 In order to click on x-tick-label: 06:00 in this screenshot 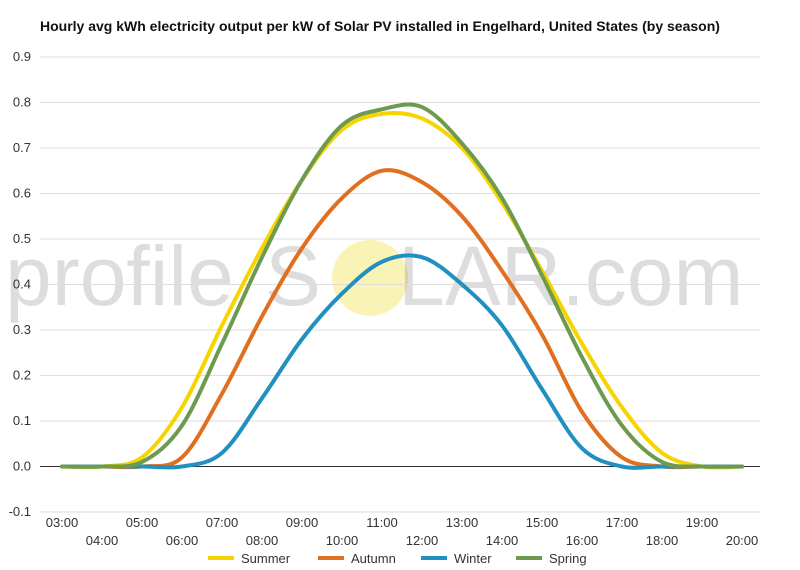, I will do `click(182, 540)`.